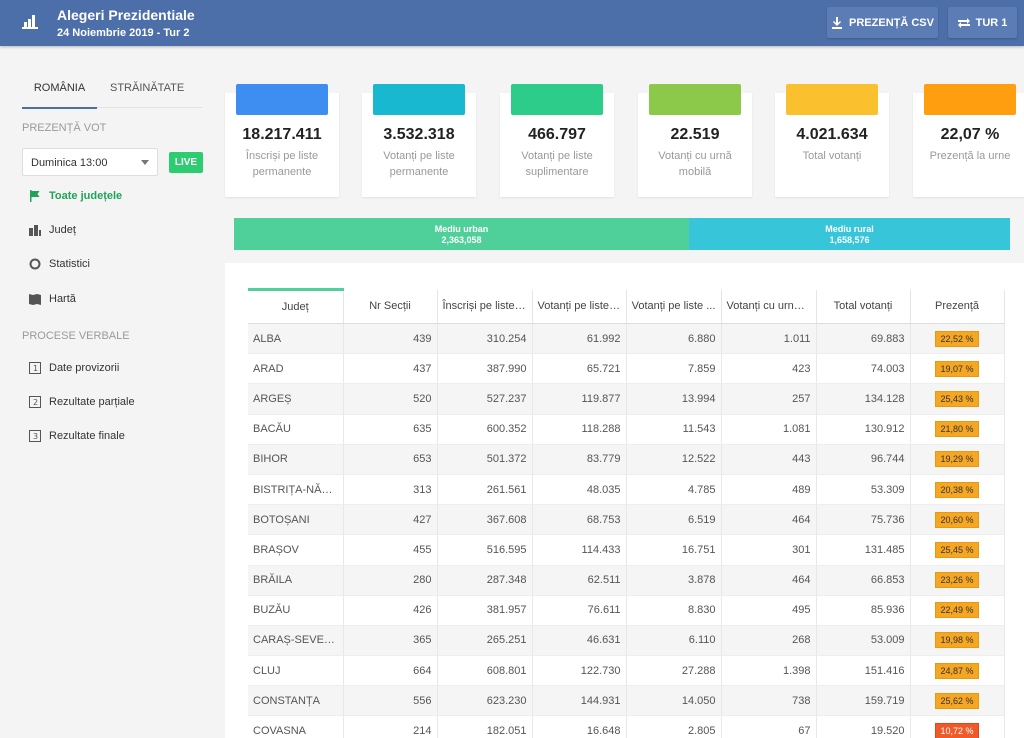 This screenshot has height=738, width=1024. What do you see at coordinates (485, 520) in the screenshot?
I see `table-cell: 367.608` at bounding box center [485, 520].